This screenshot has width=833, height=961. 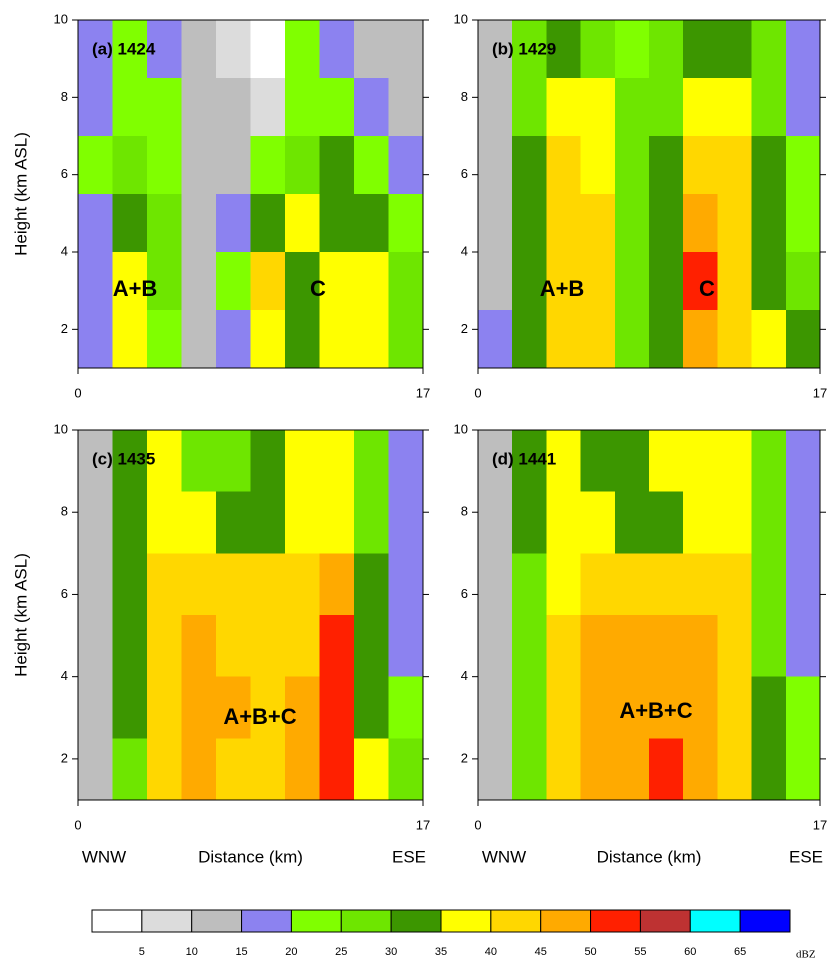 I want to click on panel-title: (d) 1441, so click(x=524, y=458).